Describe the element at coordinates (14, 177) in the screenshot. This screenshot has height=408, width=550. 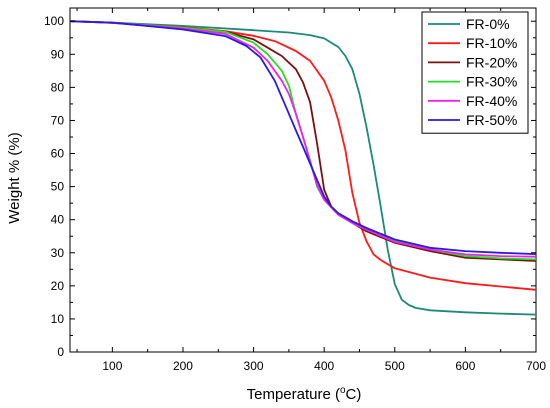
I see `y-axis-title: Weight % (%)` at that location.